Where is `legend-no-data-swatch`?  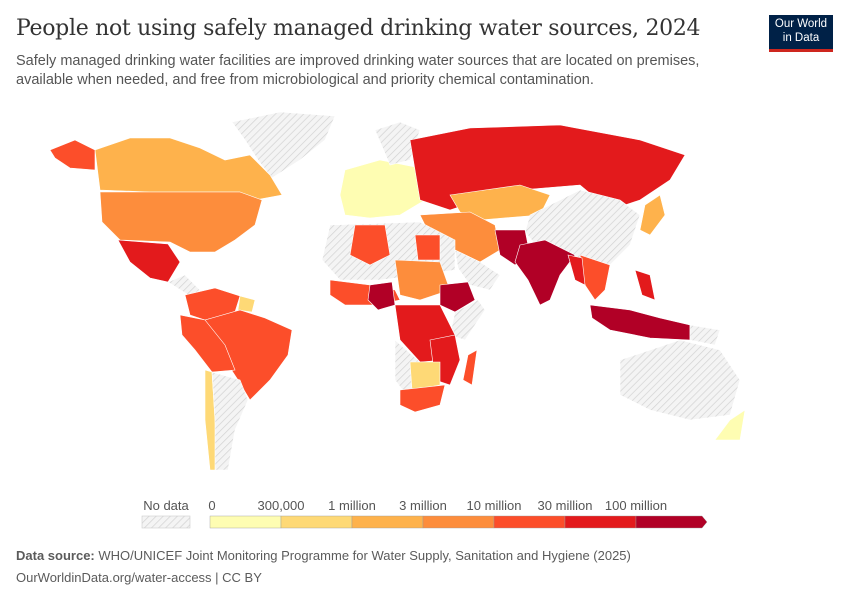 legend-no-data-swatch is located at coordinates (166, 522).